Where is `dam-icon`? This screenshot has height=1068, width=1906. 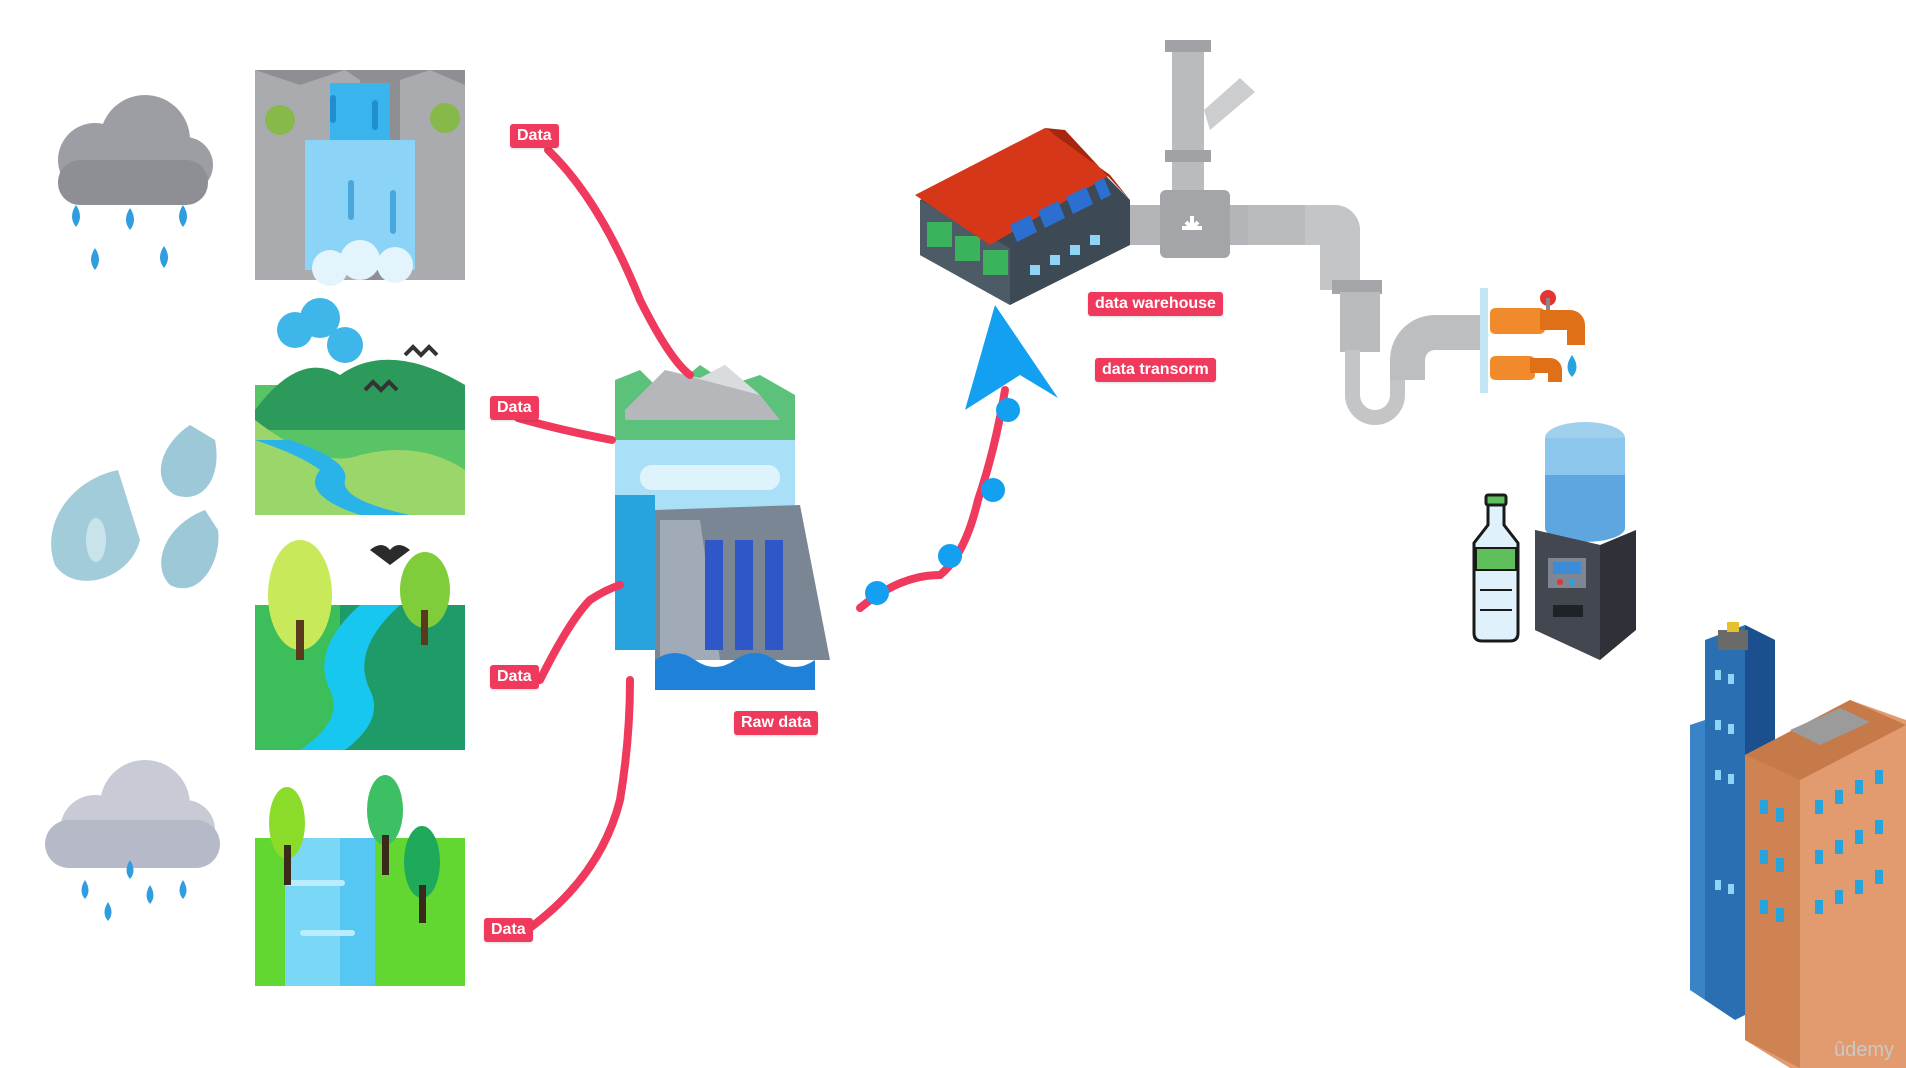 dam-icon is located at coordinates (722, 527).